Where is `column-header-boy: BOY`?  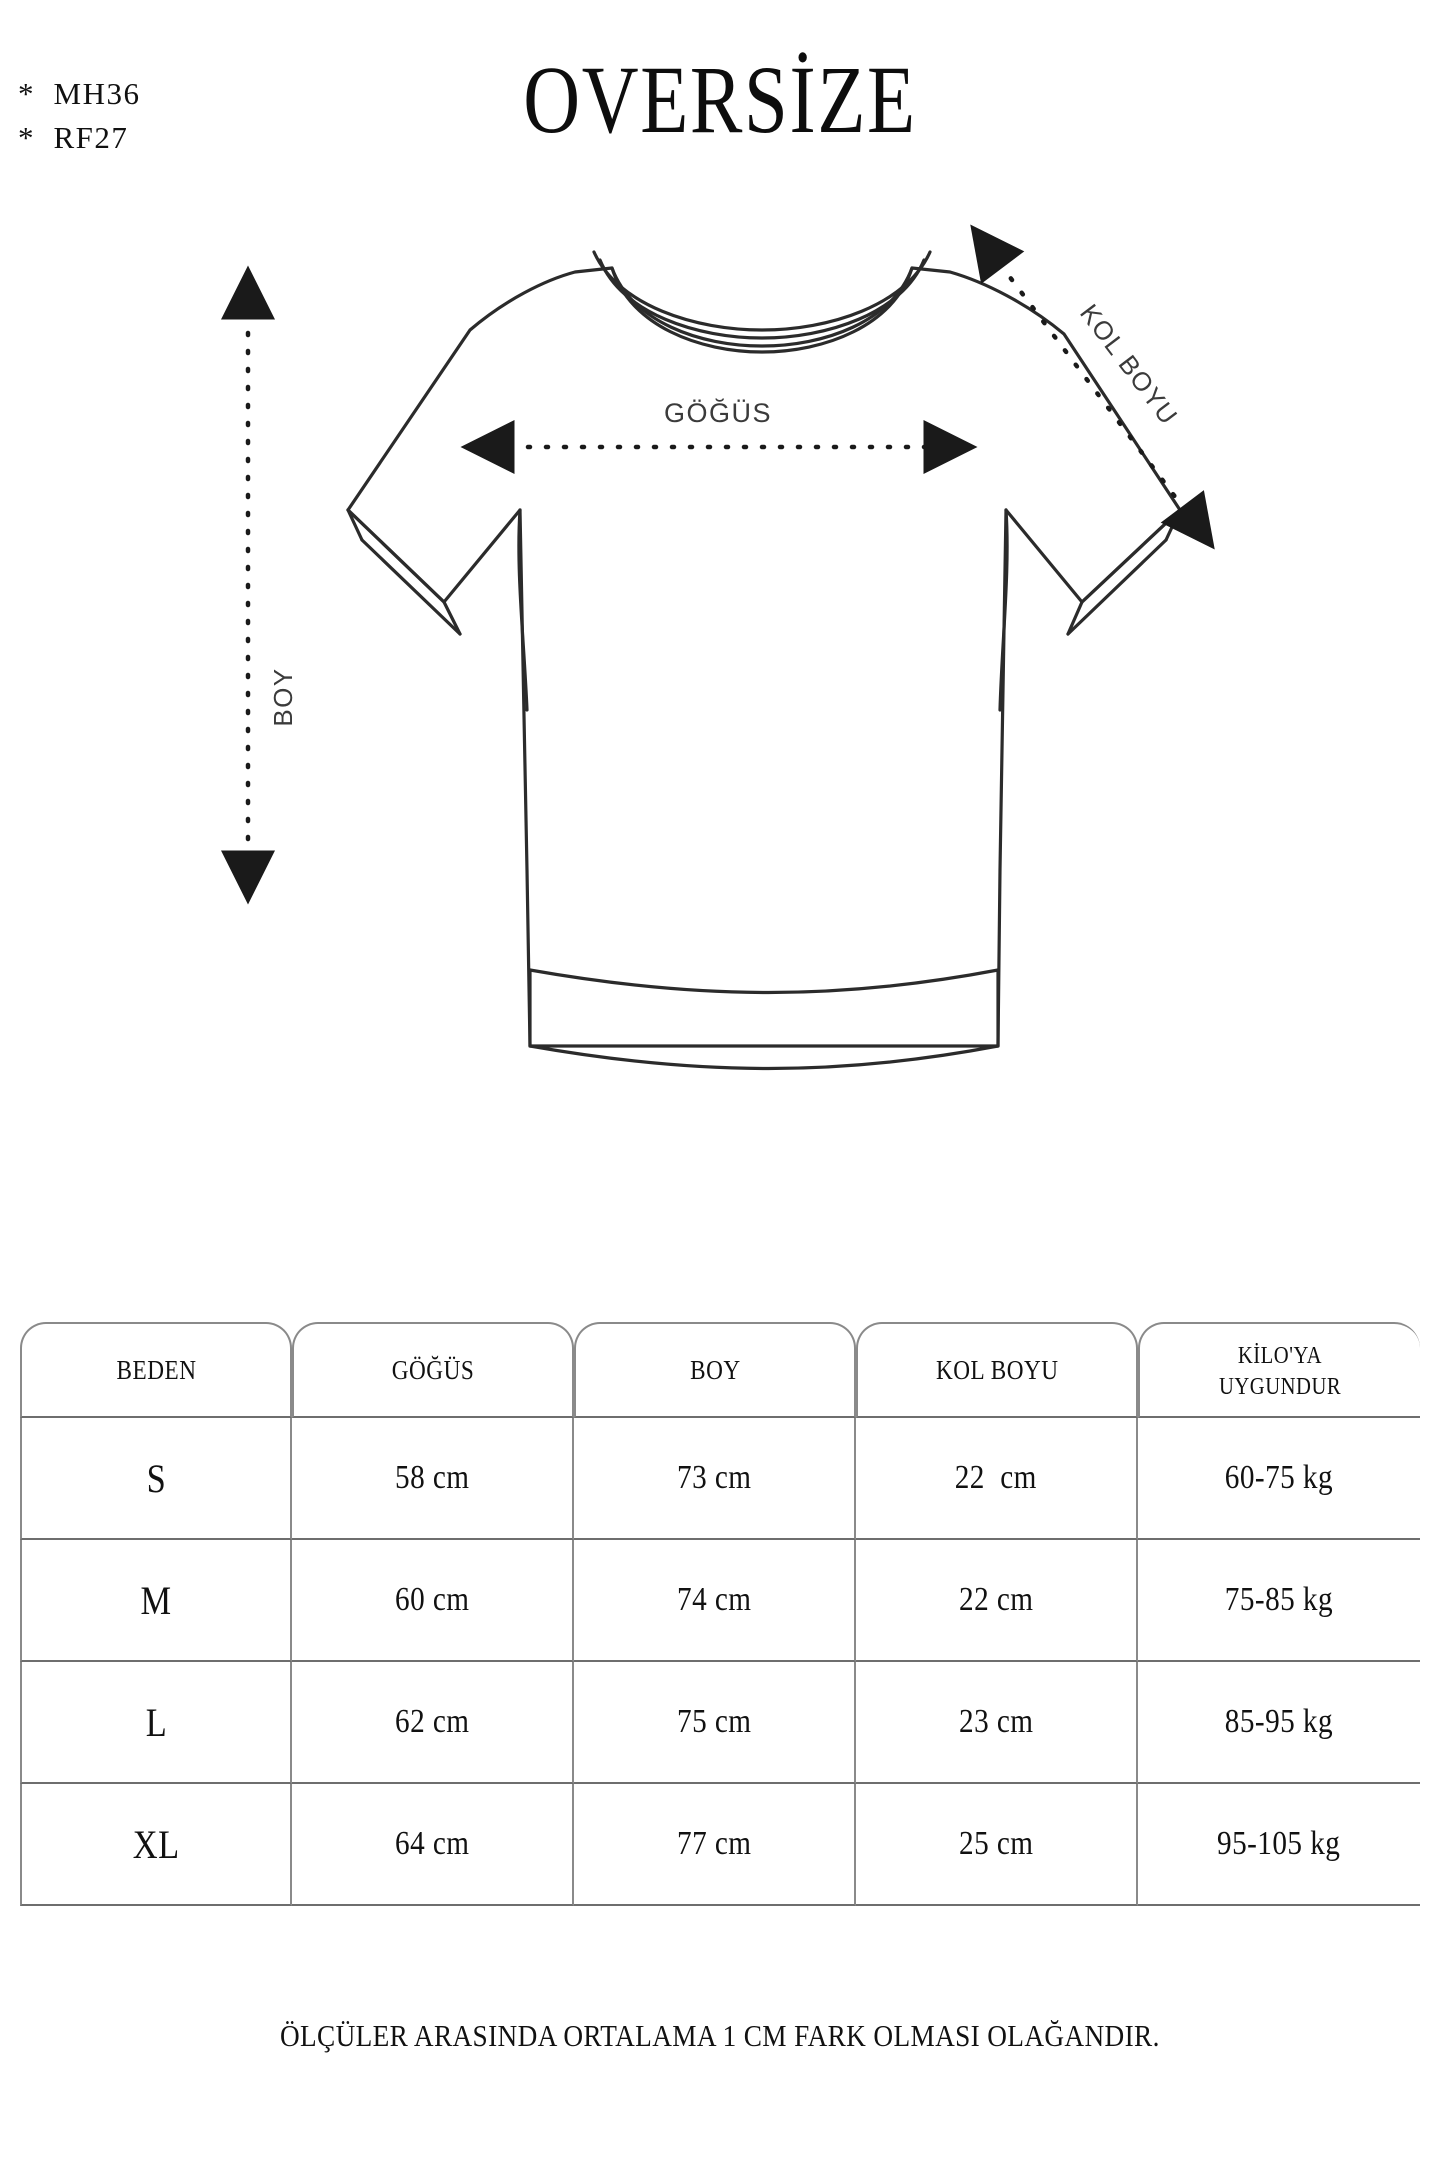 column-header-boy: BOY is located at coordinates (715, 1370).